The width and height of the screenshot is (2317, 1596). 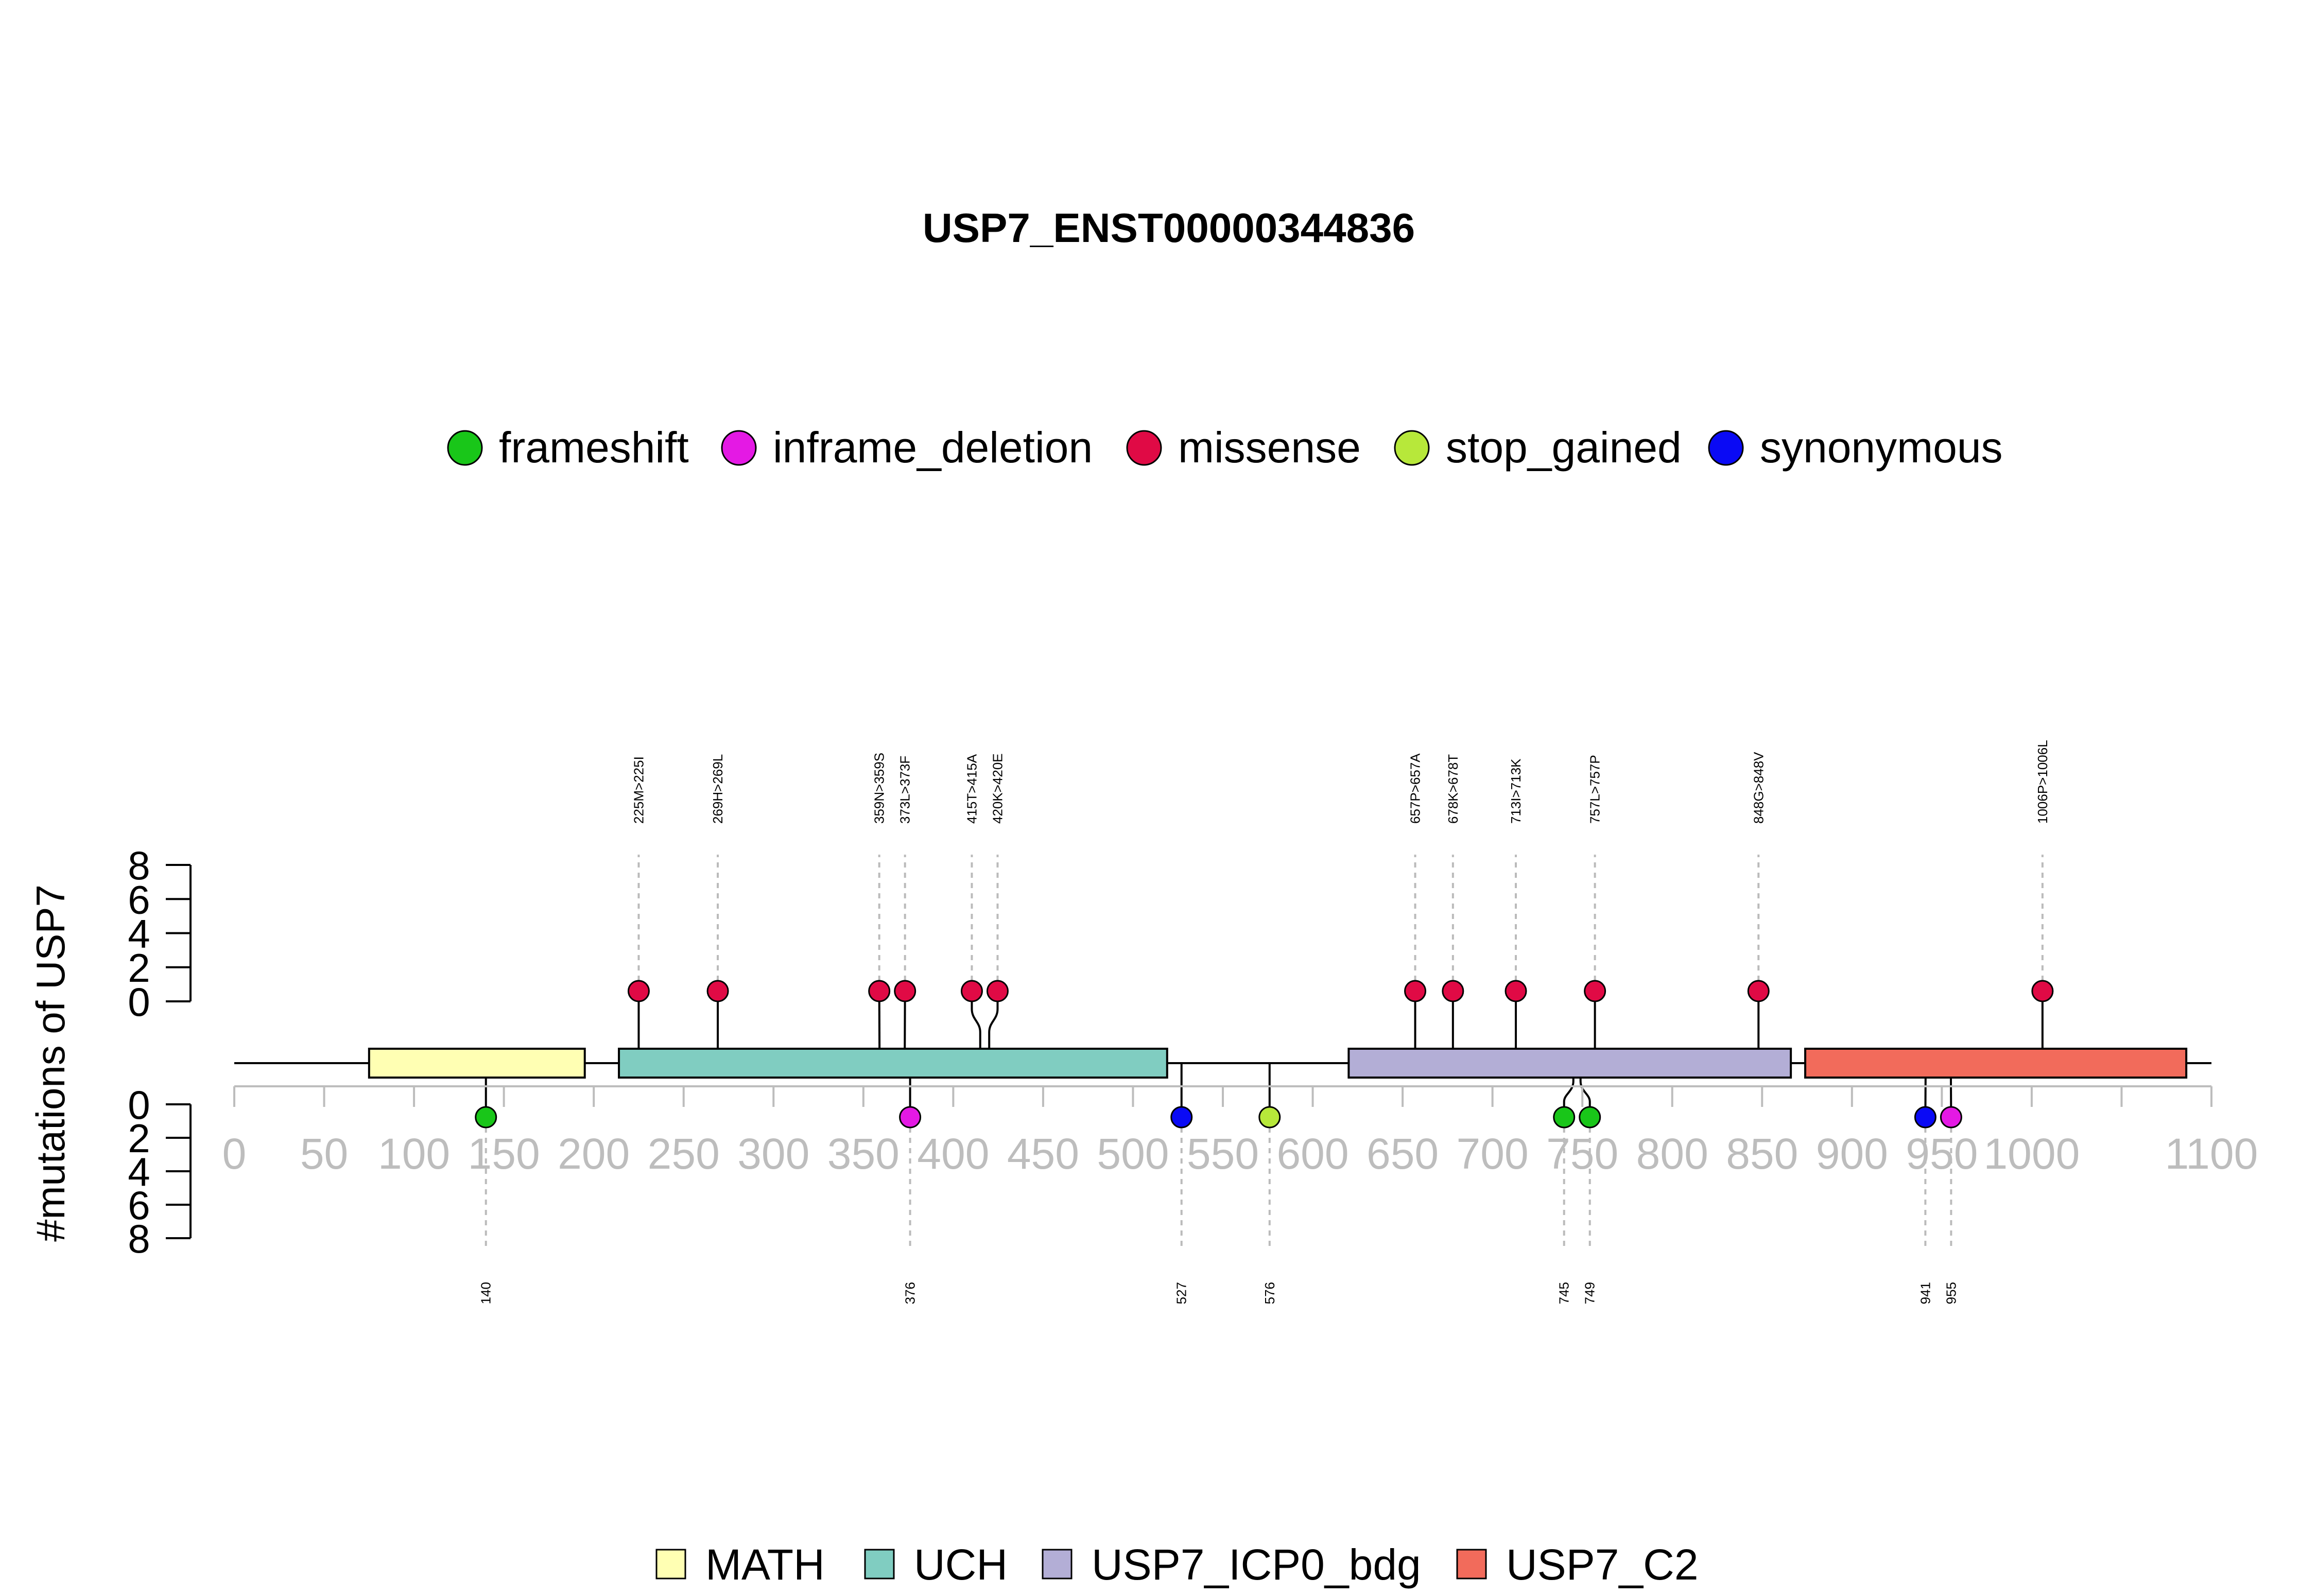 I want to click on x-tick-label: 600, so click(x=1312, y=1154).